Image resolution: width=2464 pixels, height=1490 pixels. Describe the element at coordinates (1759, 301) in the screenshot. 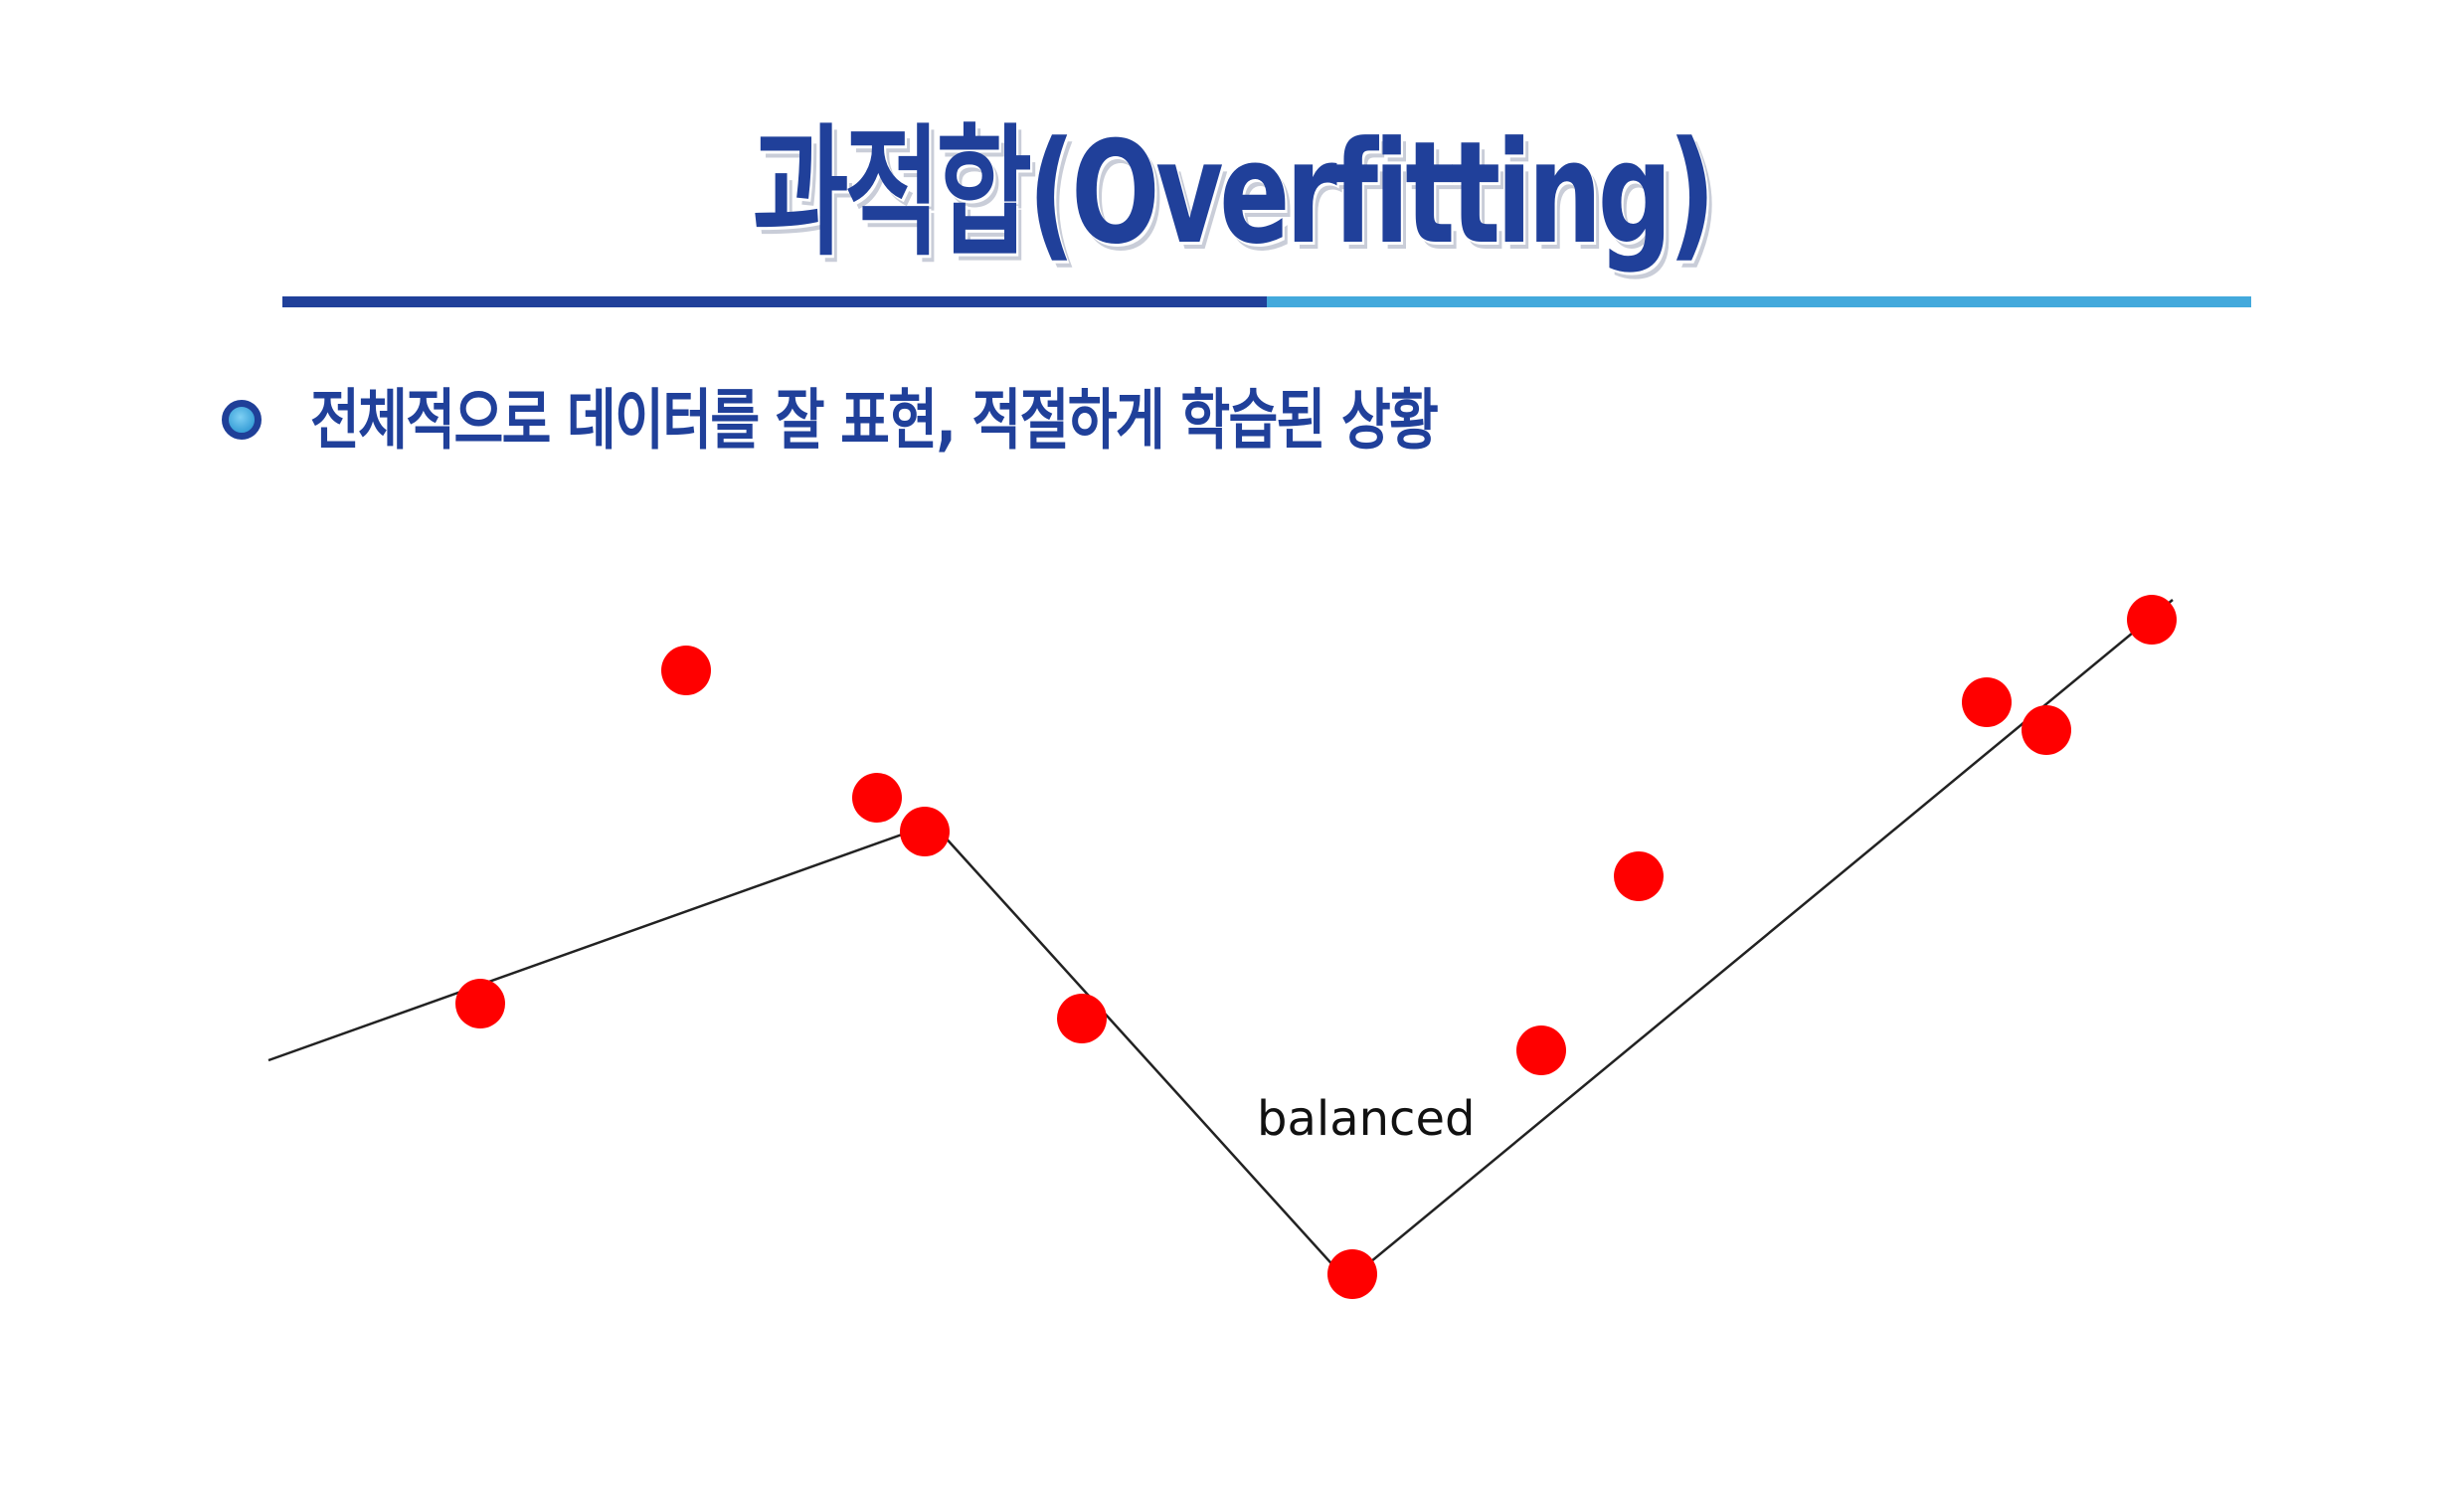

I see `title-underline-light` at that location.